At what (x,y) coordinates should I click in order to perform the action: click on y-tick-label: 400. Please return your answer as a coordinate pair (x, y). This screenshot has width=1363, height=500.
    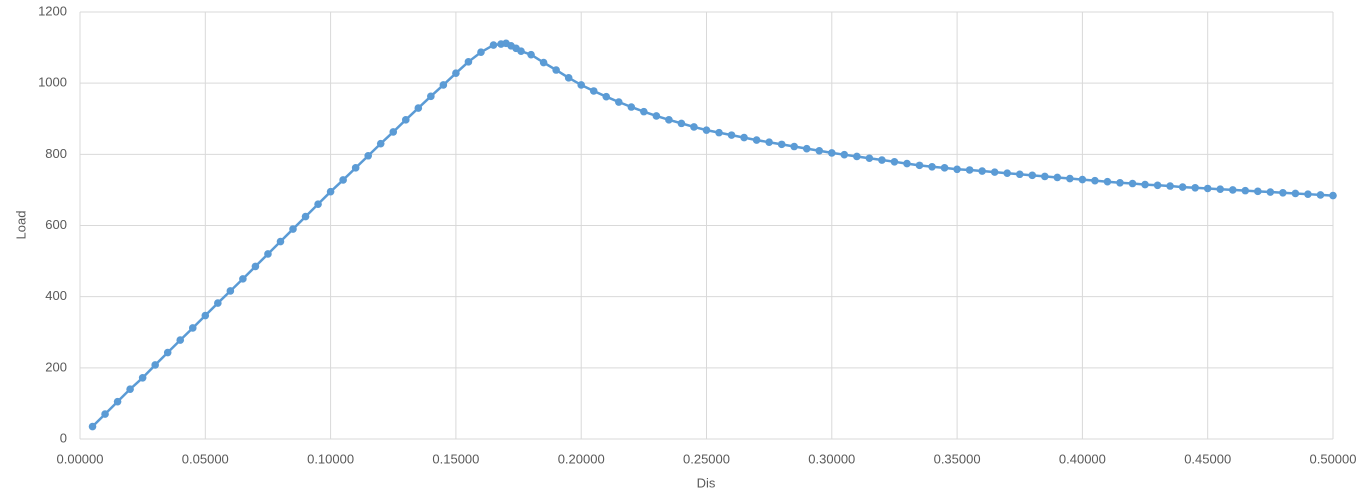
    Looking at the image, I should click on (56, 295).